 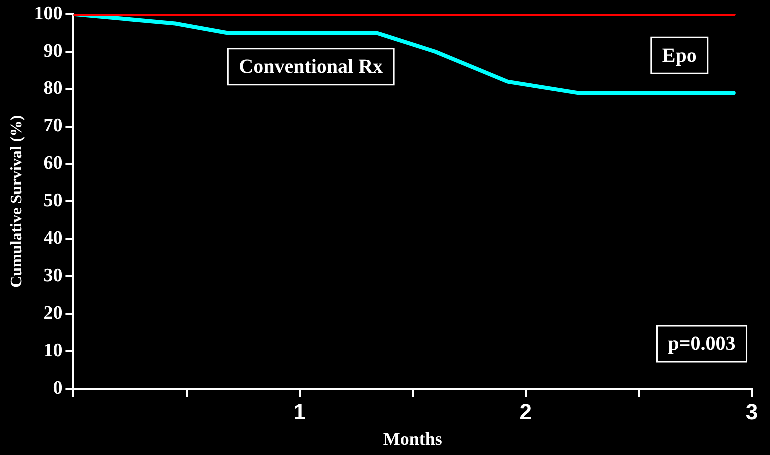 I want to click on y-tick-label: 70, so click(x=53, y=126).